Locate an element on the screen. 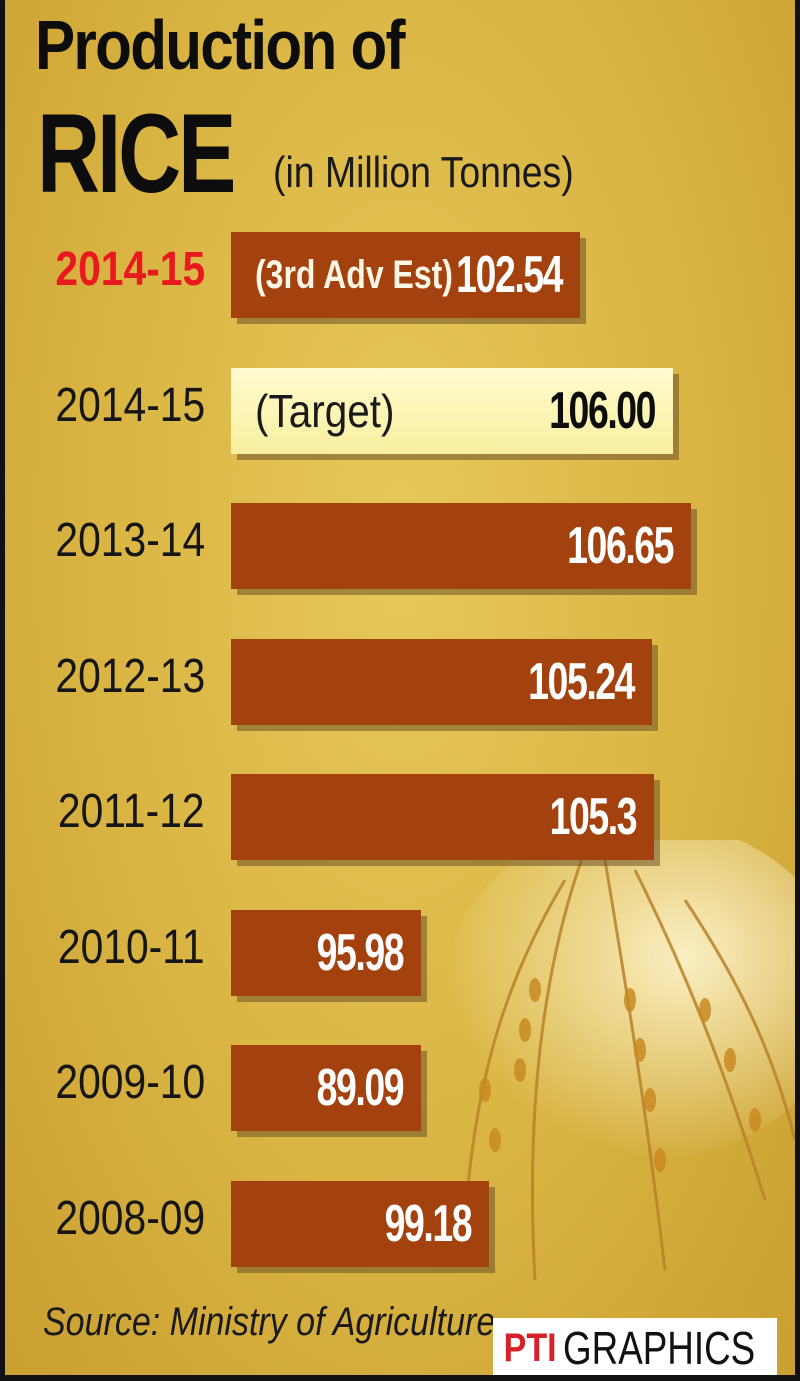  bar-value-label: 99.18 is located at coordinates (428, 1224).